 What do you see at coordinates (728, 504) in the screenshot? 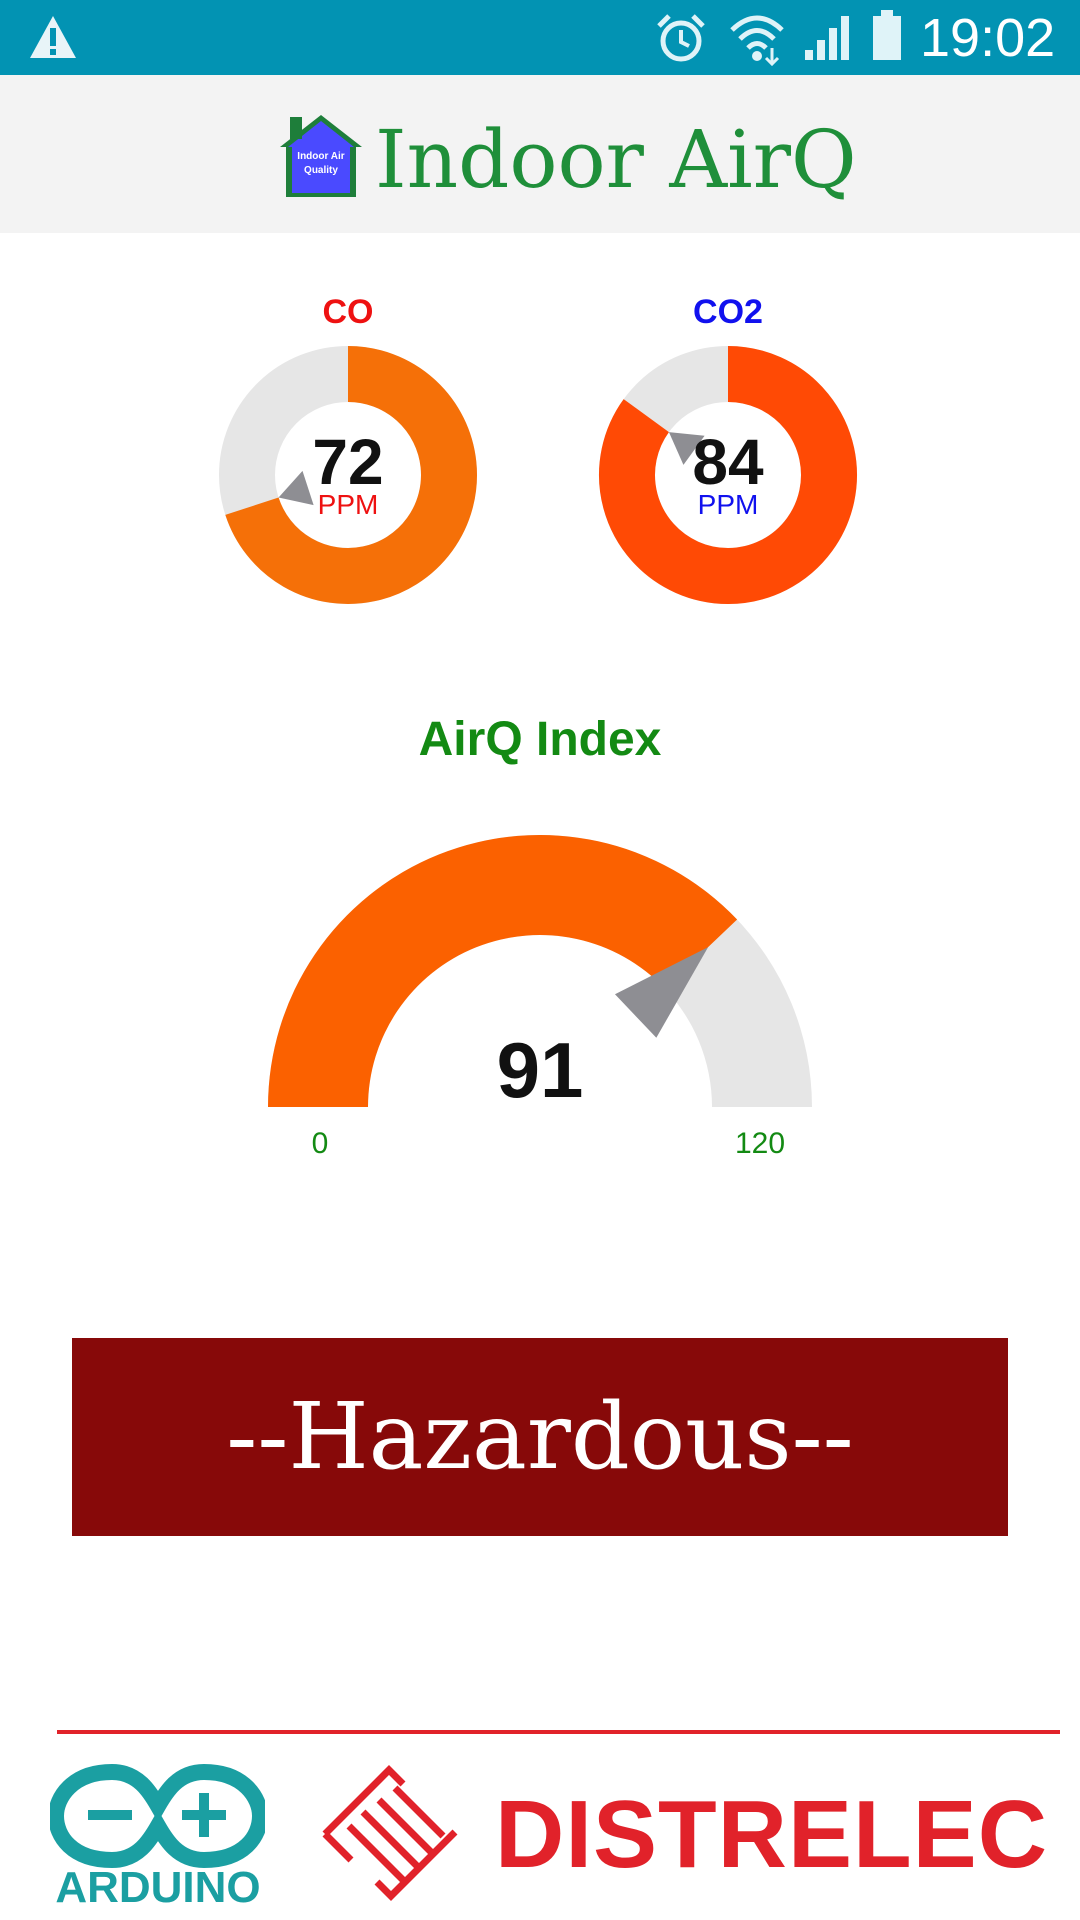
I see `co2-unit: PPM` at bounding box center [728, 504].